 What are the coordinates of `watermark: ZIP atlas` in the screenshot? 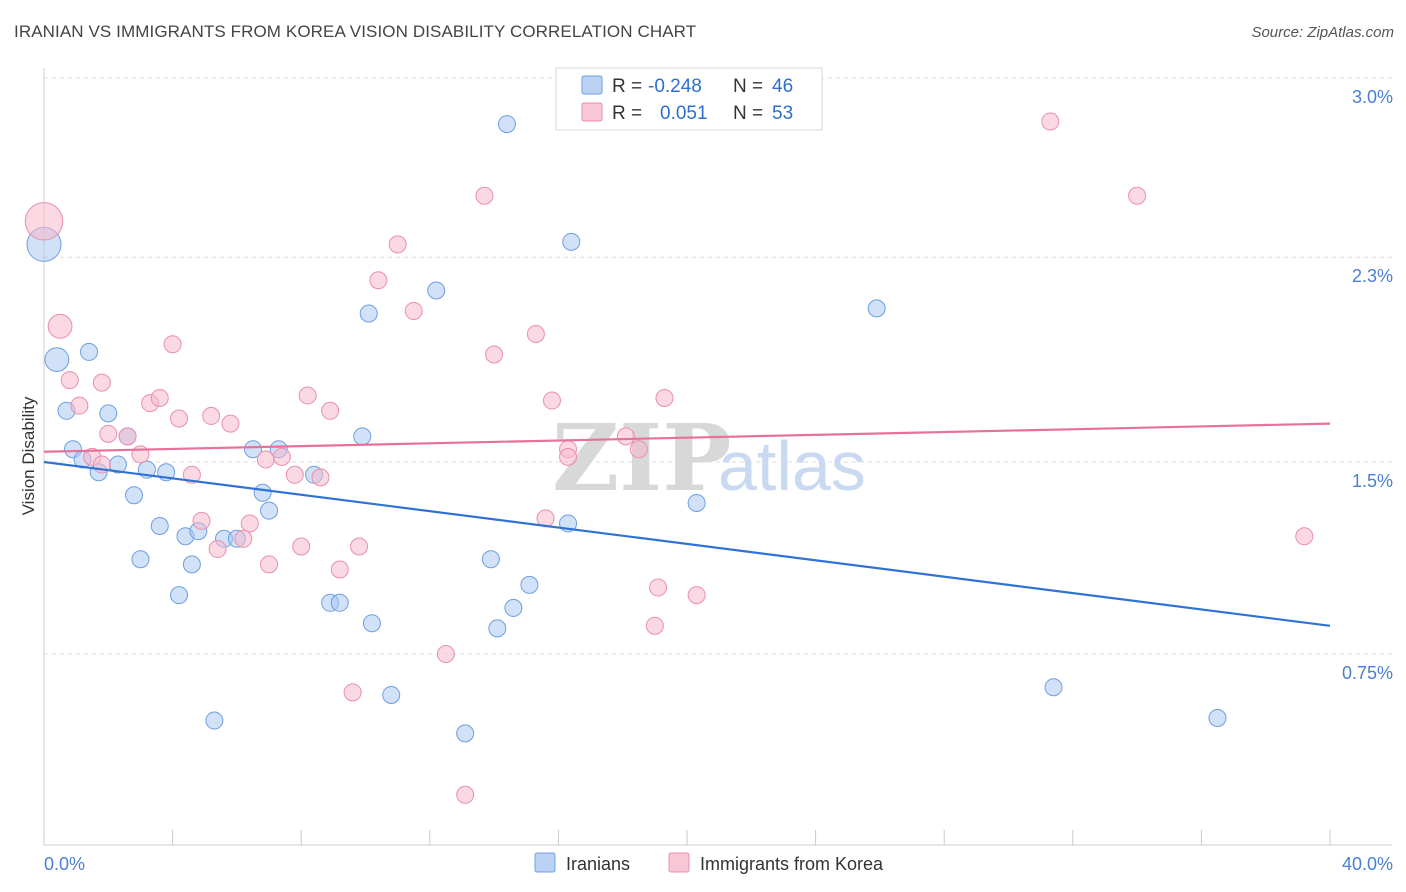 It's located at (709, 458).